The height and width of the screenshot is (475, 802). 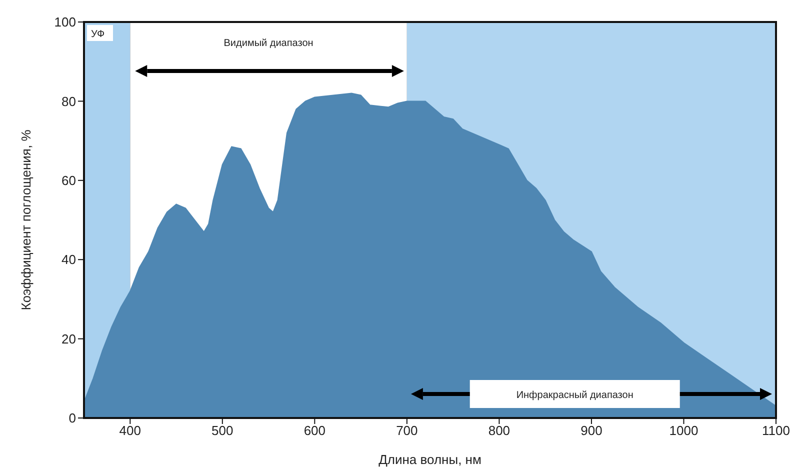 I want to click on x-tick-label: 1000, so click(x=683, y=430).